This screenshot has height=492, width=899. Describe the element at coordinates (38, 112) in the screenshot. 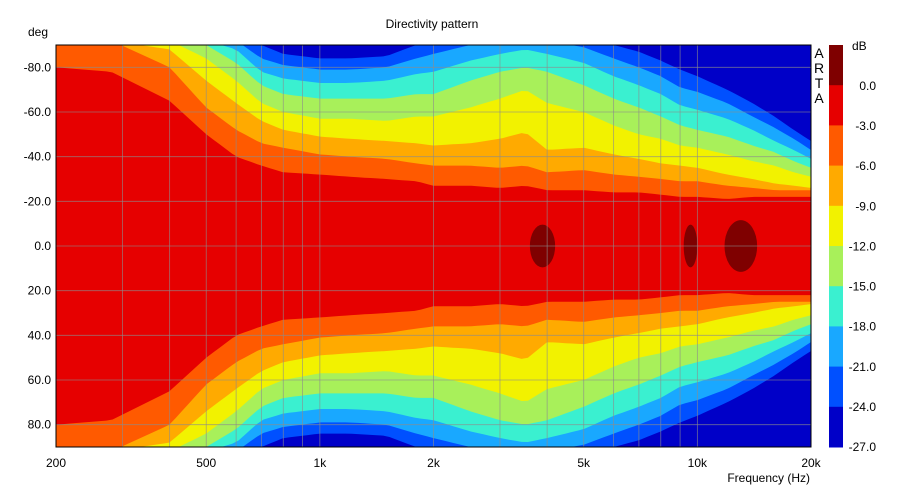

I see `y-tick-label: -60.0` at that location.